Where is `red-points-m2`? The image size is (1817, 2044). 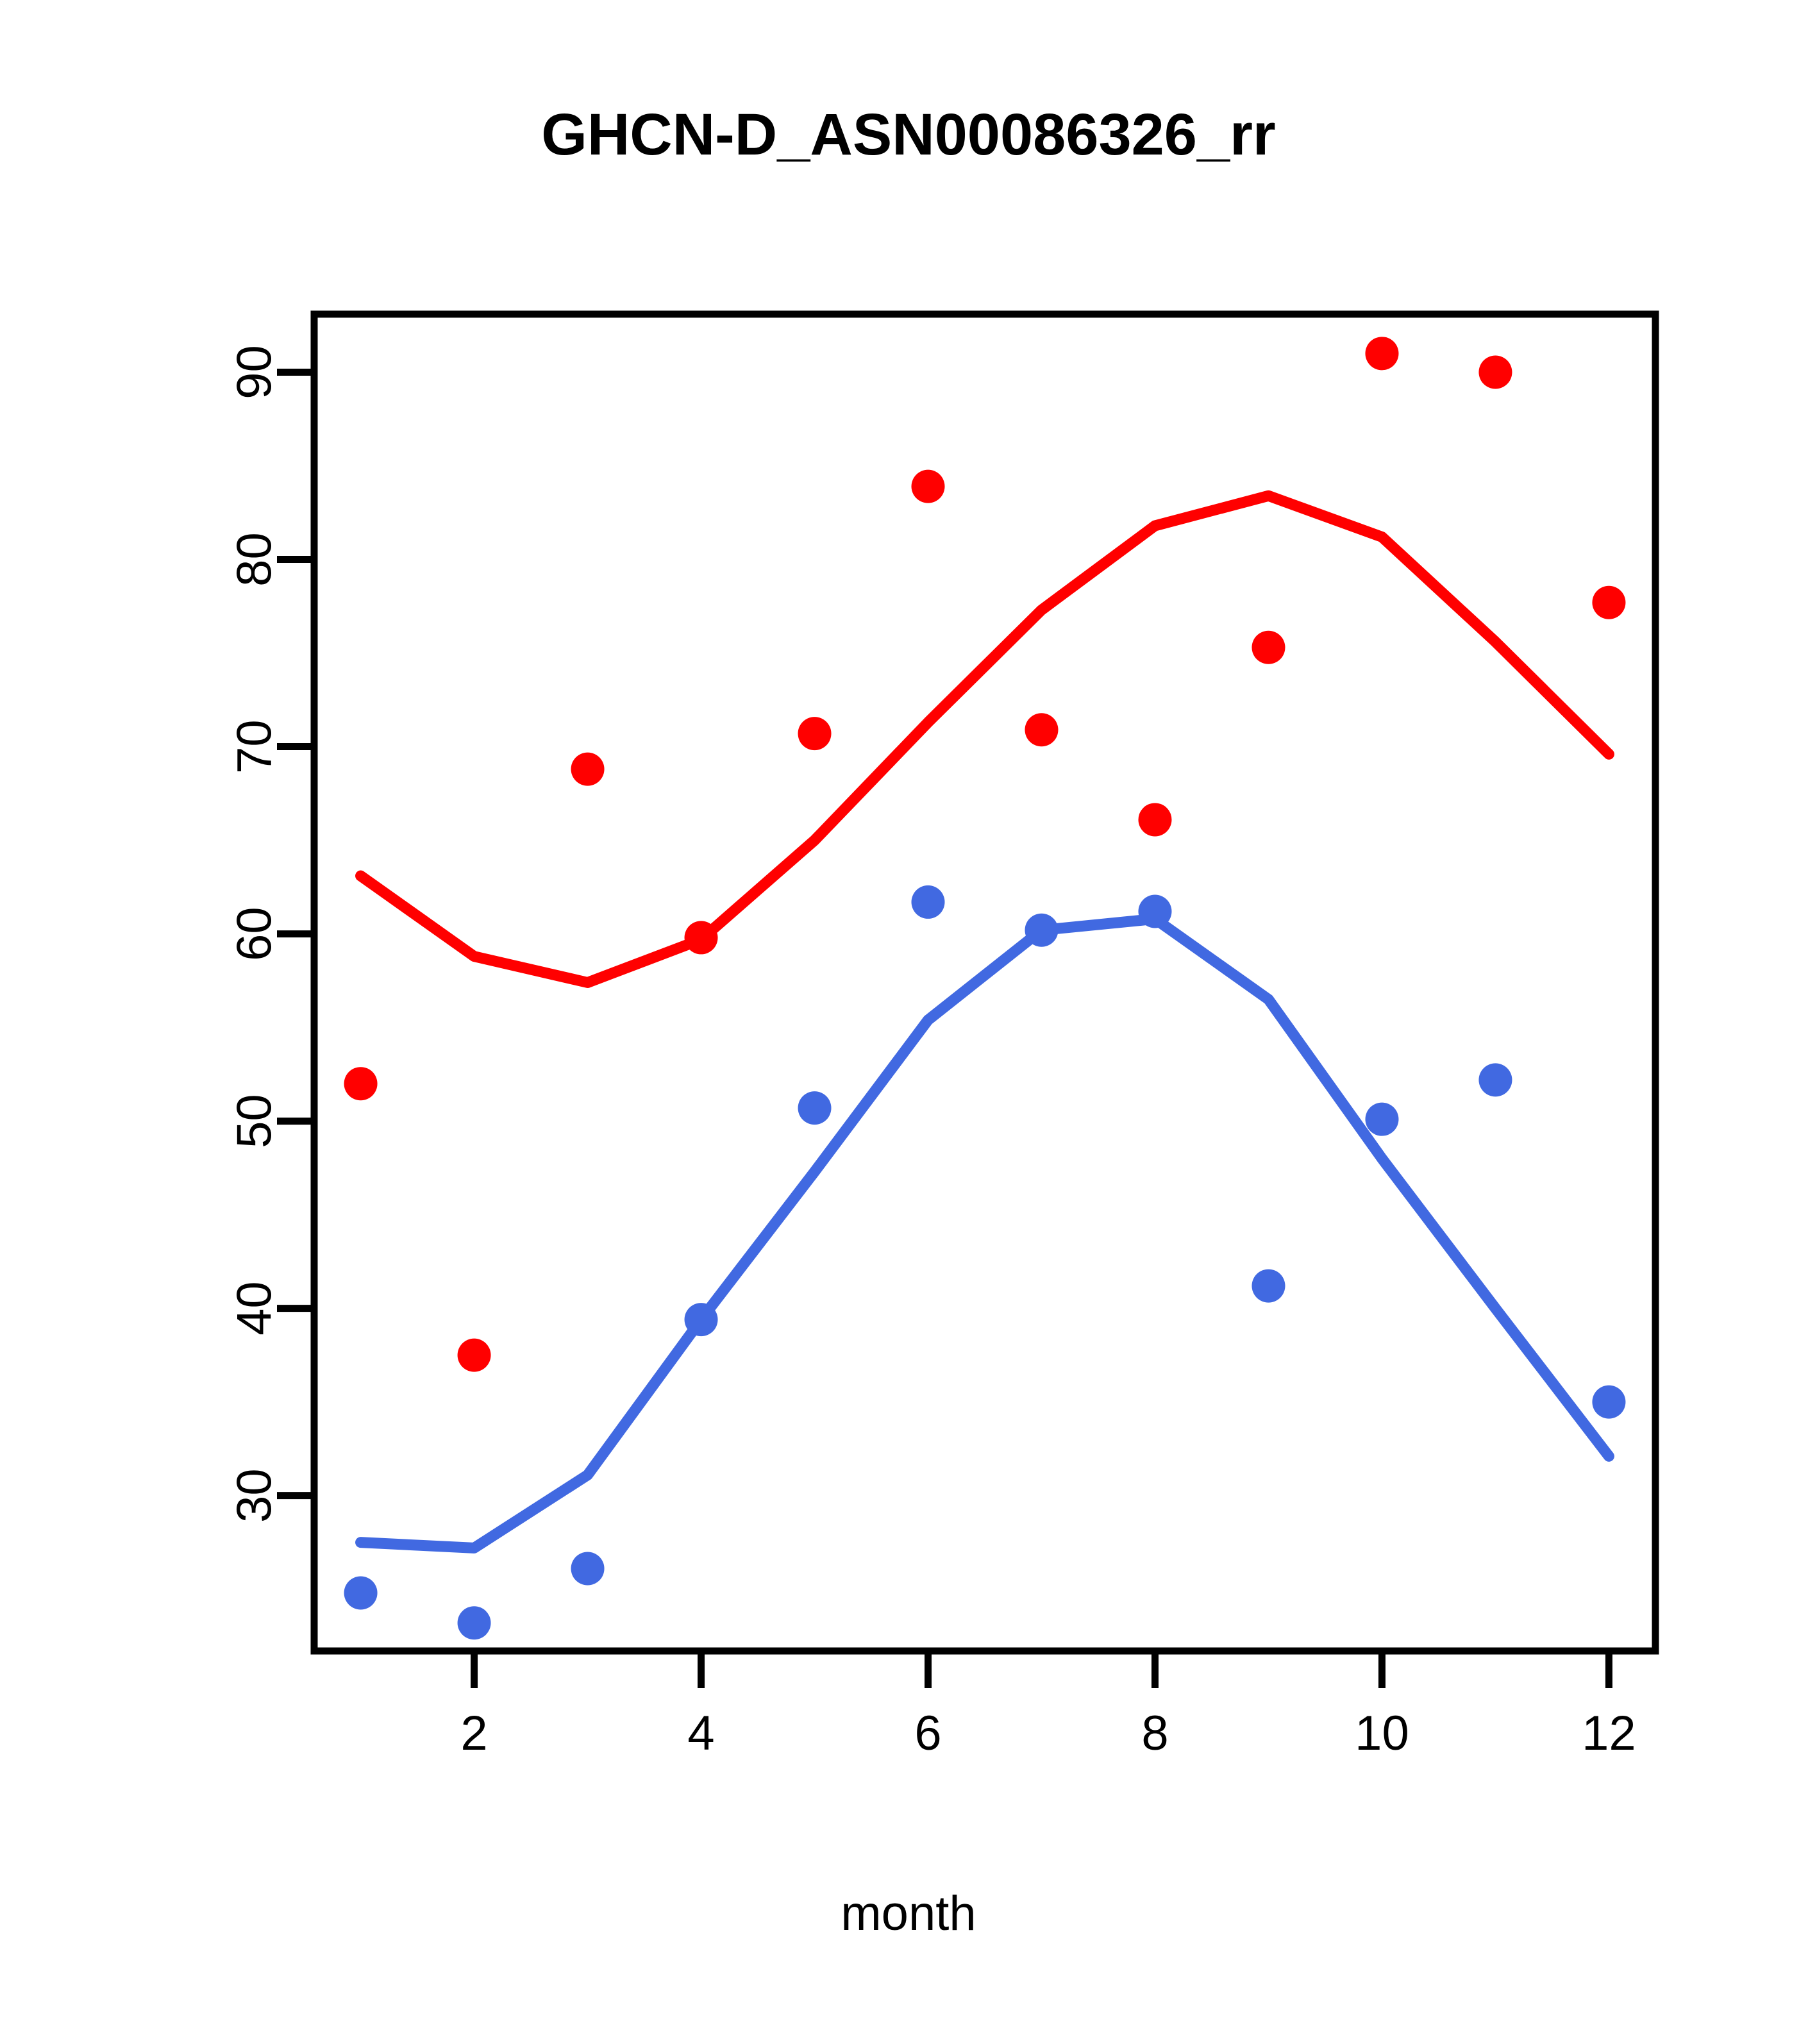
red-points-m2 is located at coordinates (474, 1355).